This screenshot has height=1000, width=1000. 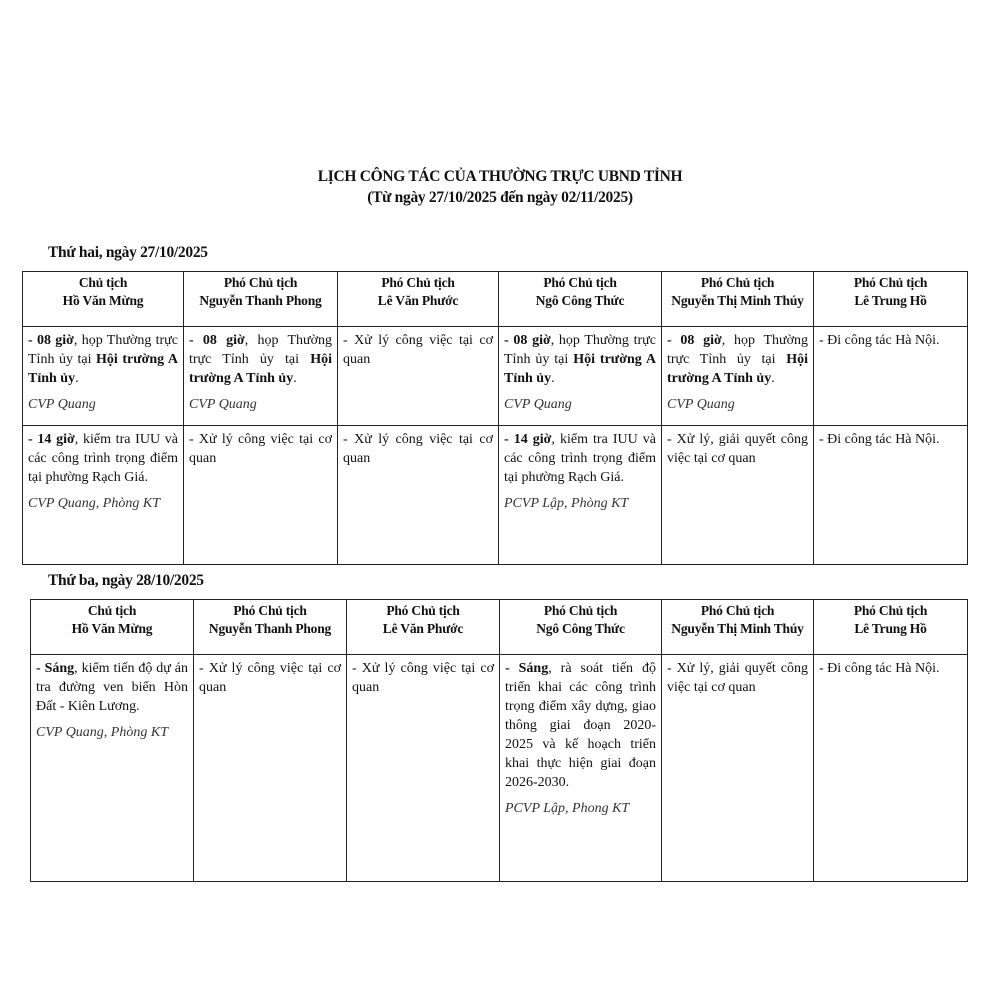 What do you see at coordinates (500, 176) in the screenshot?
I see `document-title: LỊCH CÔNG TÁC CỦA THƯỜNG TRỰC UBND TỈNH` at bounding box center [500, 176].